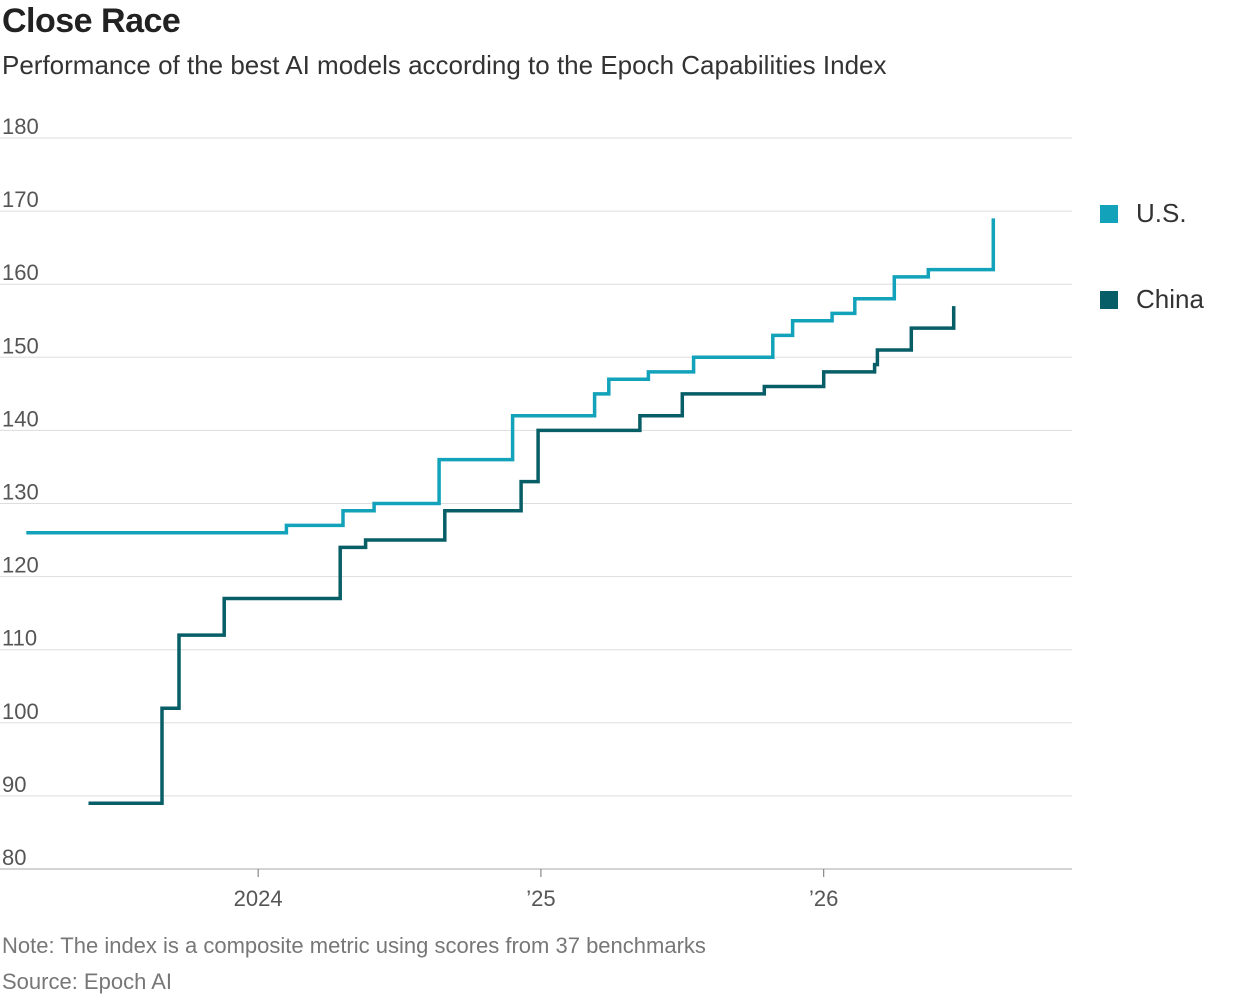 Image resolution: width=1240 pixels, height=1000 pixels. What do you see at coordinates (14, 857) in the screenshot?
I see `y-tick-label-80: 80` at bounding box center [14, 857].